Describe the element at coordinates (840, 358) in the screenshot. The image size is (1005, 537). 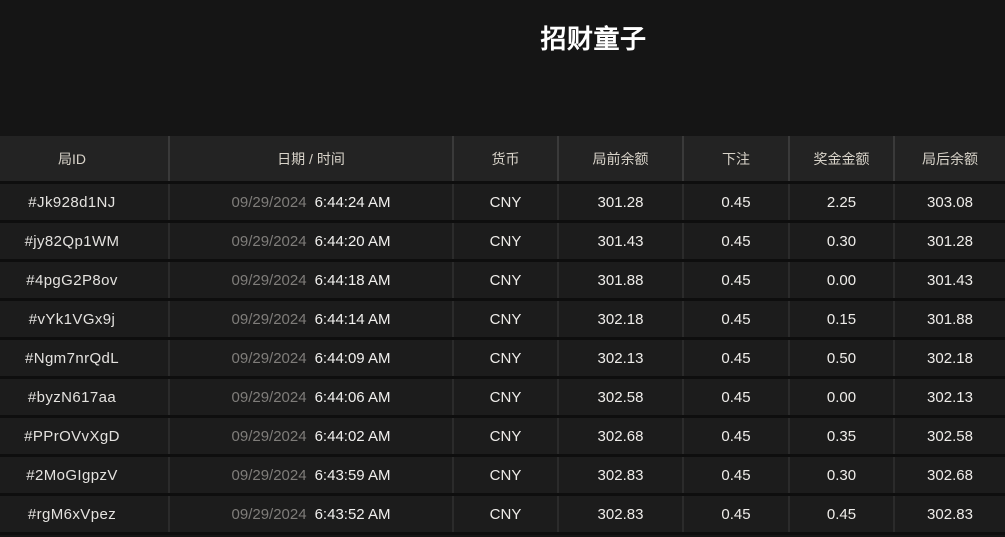
I see `prize-cell: 0.50` at that location.